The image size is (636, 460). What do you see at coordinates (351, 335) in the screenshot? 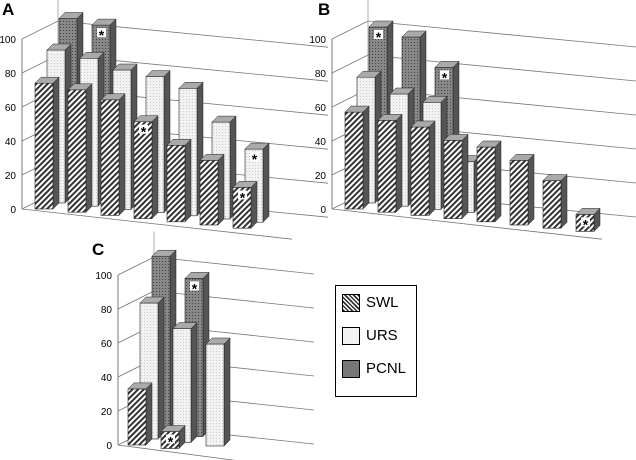
I see `urs-swatch` at bounding box center [351, 335].